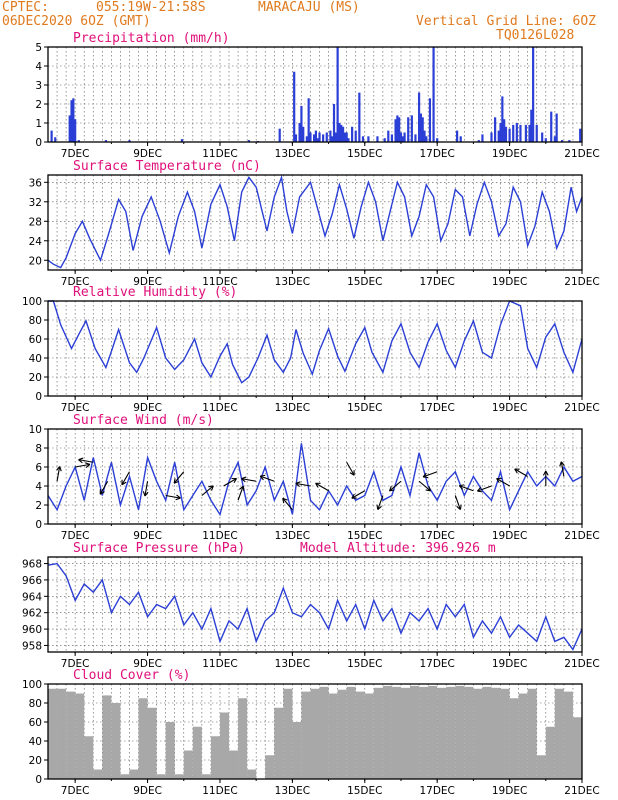 The height and width of the screenshot is (800, 618). Describe the element at coordinates (509, 536) in the screenshot. I see `wind-xtick-label: 19DEC` at that location.